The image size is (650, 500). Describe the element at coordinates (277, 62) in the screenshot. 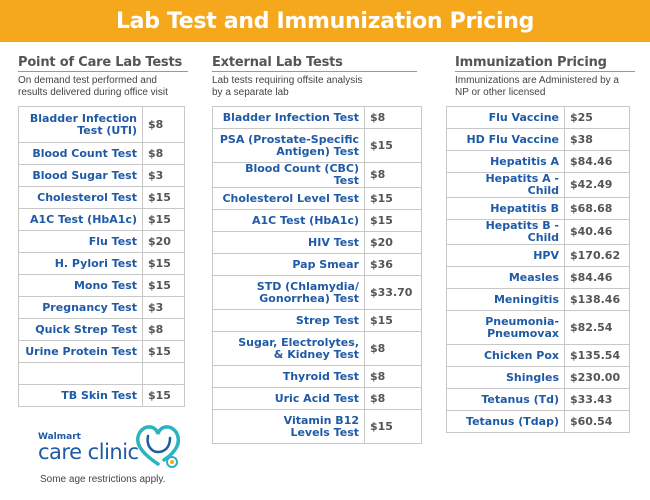

I see `section-title: External Lab Tests` at that location.